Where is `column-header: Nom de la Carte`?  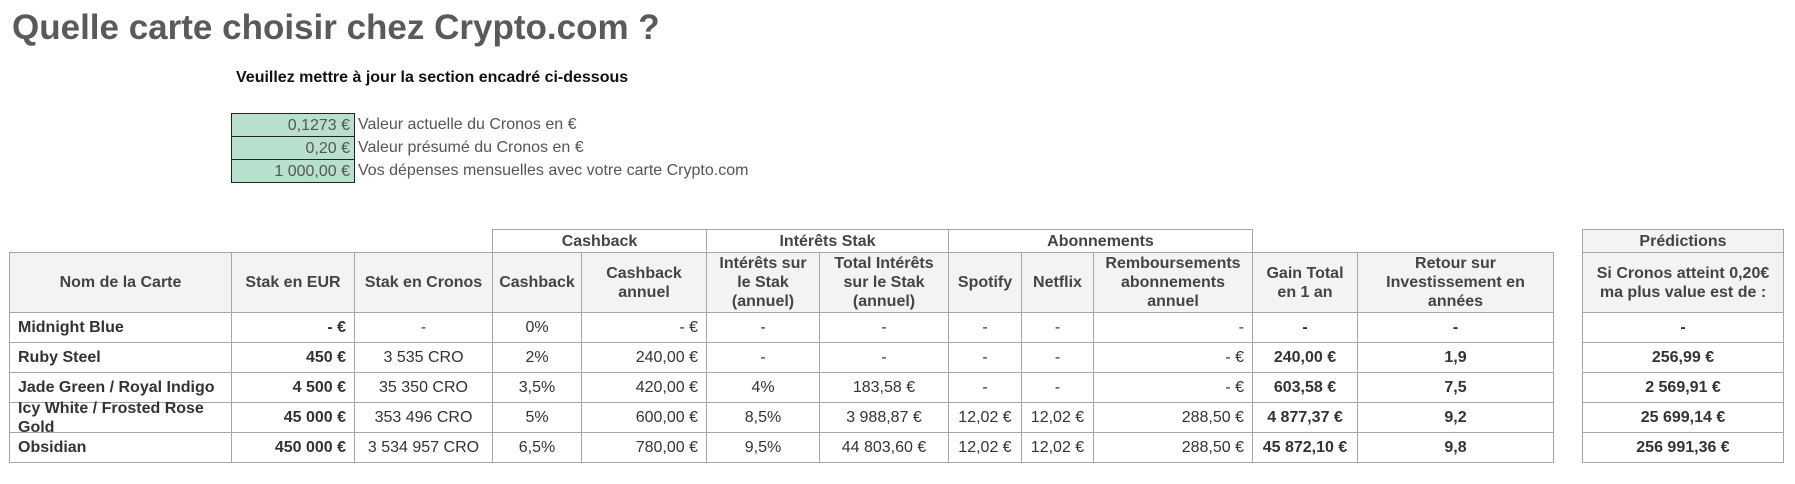
column-header: Nom de la Carte is located at coordinates (120, 282).